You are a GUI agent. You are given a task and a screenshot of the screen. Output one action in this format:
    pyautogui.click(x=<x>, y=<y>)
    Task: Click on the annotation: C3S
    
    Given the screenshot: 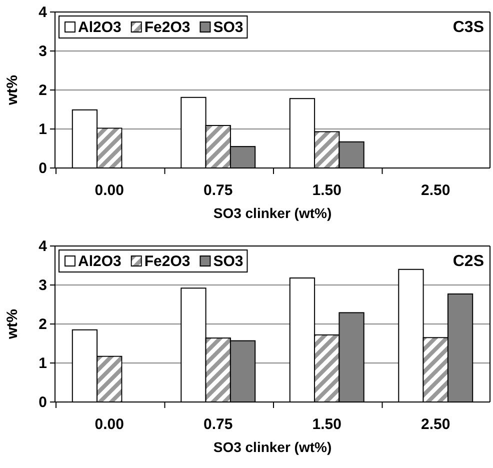 What is the action you would take?
    pyautogui.click(x=468, y=27)
    